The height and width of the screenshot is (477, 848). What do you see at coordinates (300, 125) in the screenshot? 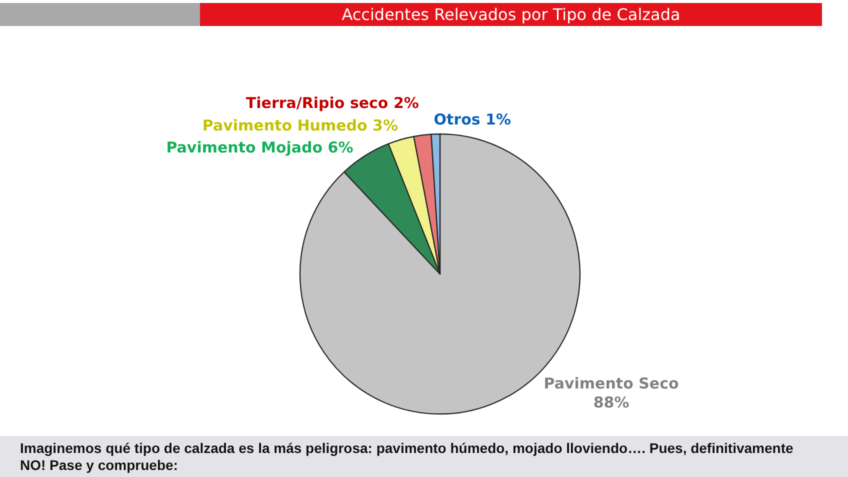
I see `slice-label: Pavimento Humedo 3%` at bounding box center [300, 125].